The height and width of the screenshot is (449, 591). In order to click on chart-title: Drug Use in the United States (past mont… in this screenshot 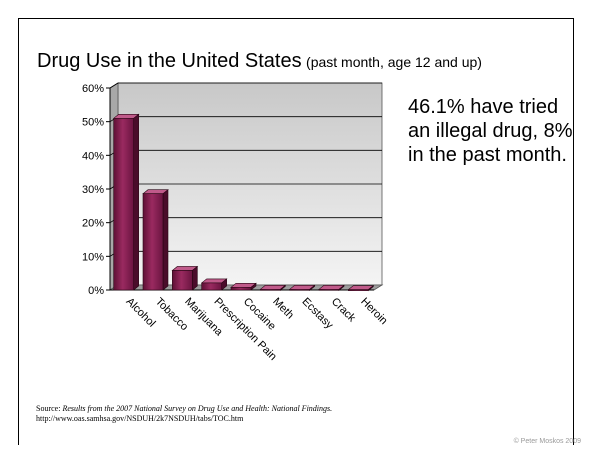, I will do `click(259, 61)`.